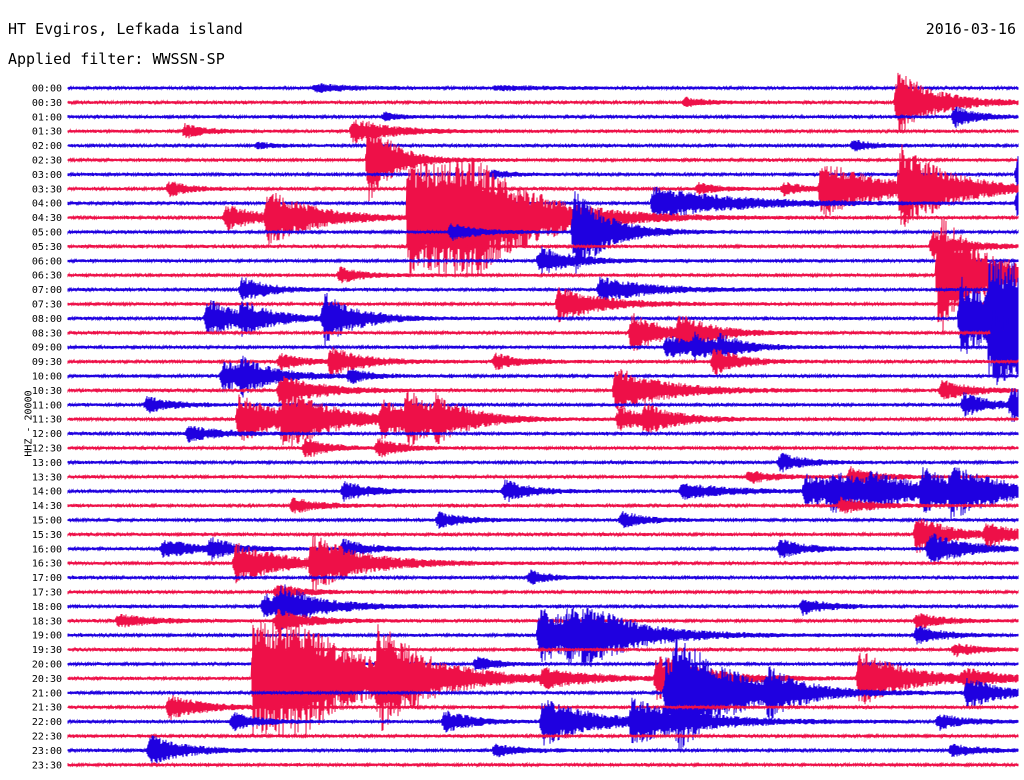 This screenshot has width=1024, height=780. I want to click on tick-label: 04:30, so click(47, 218).